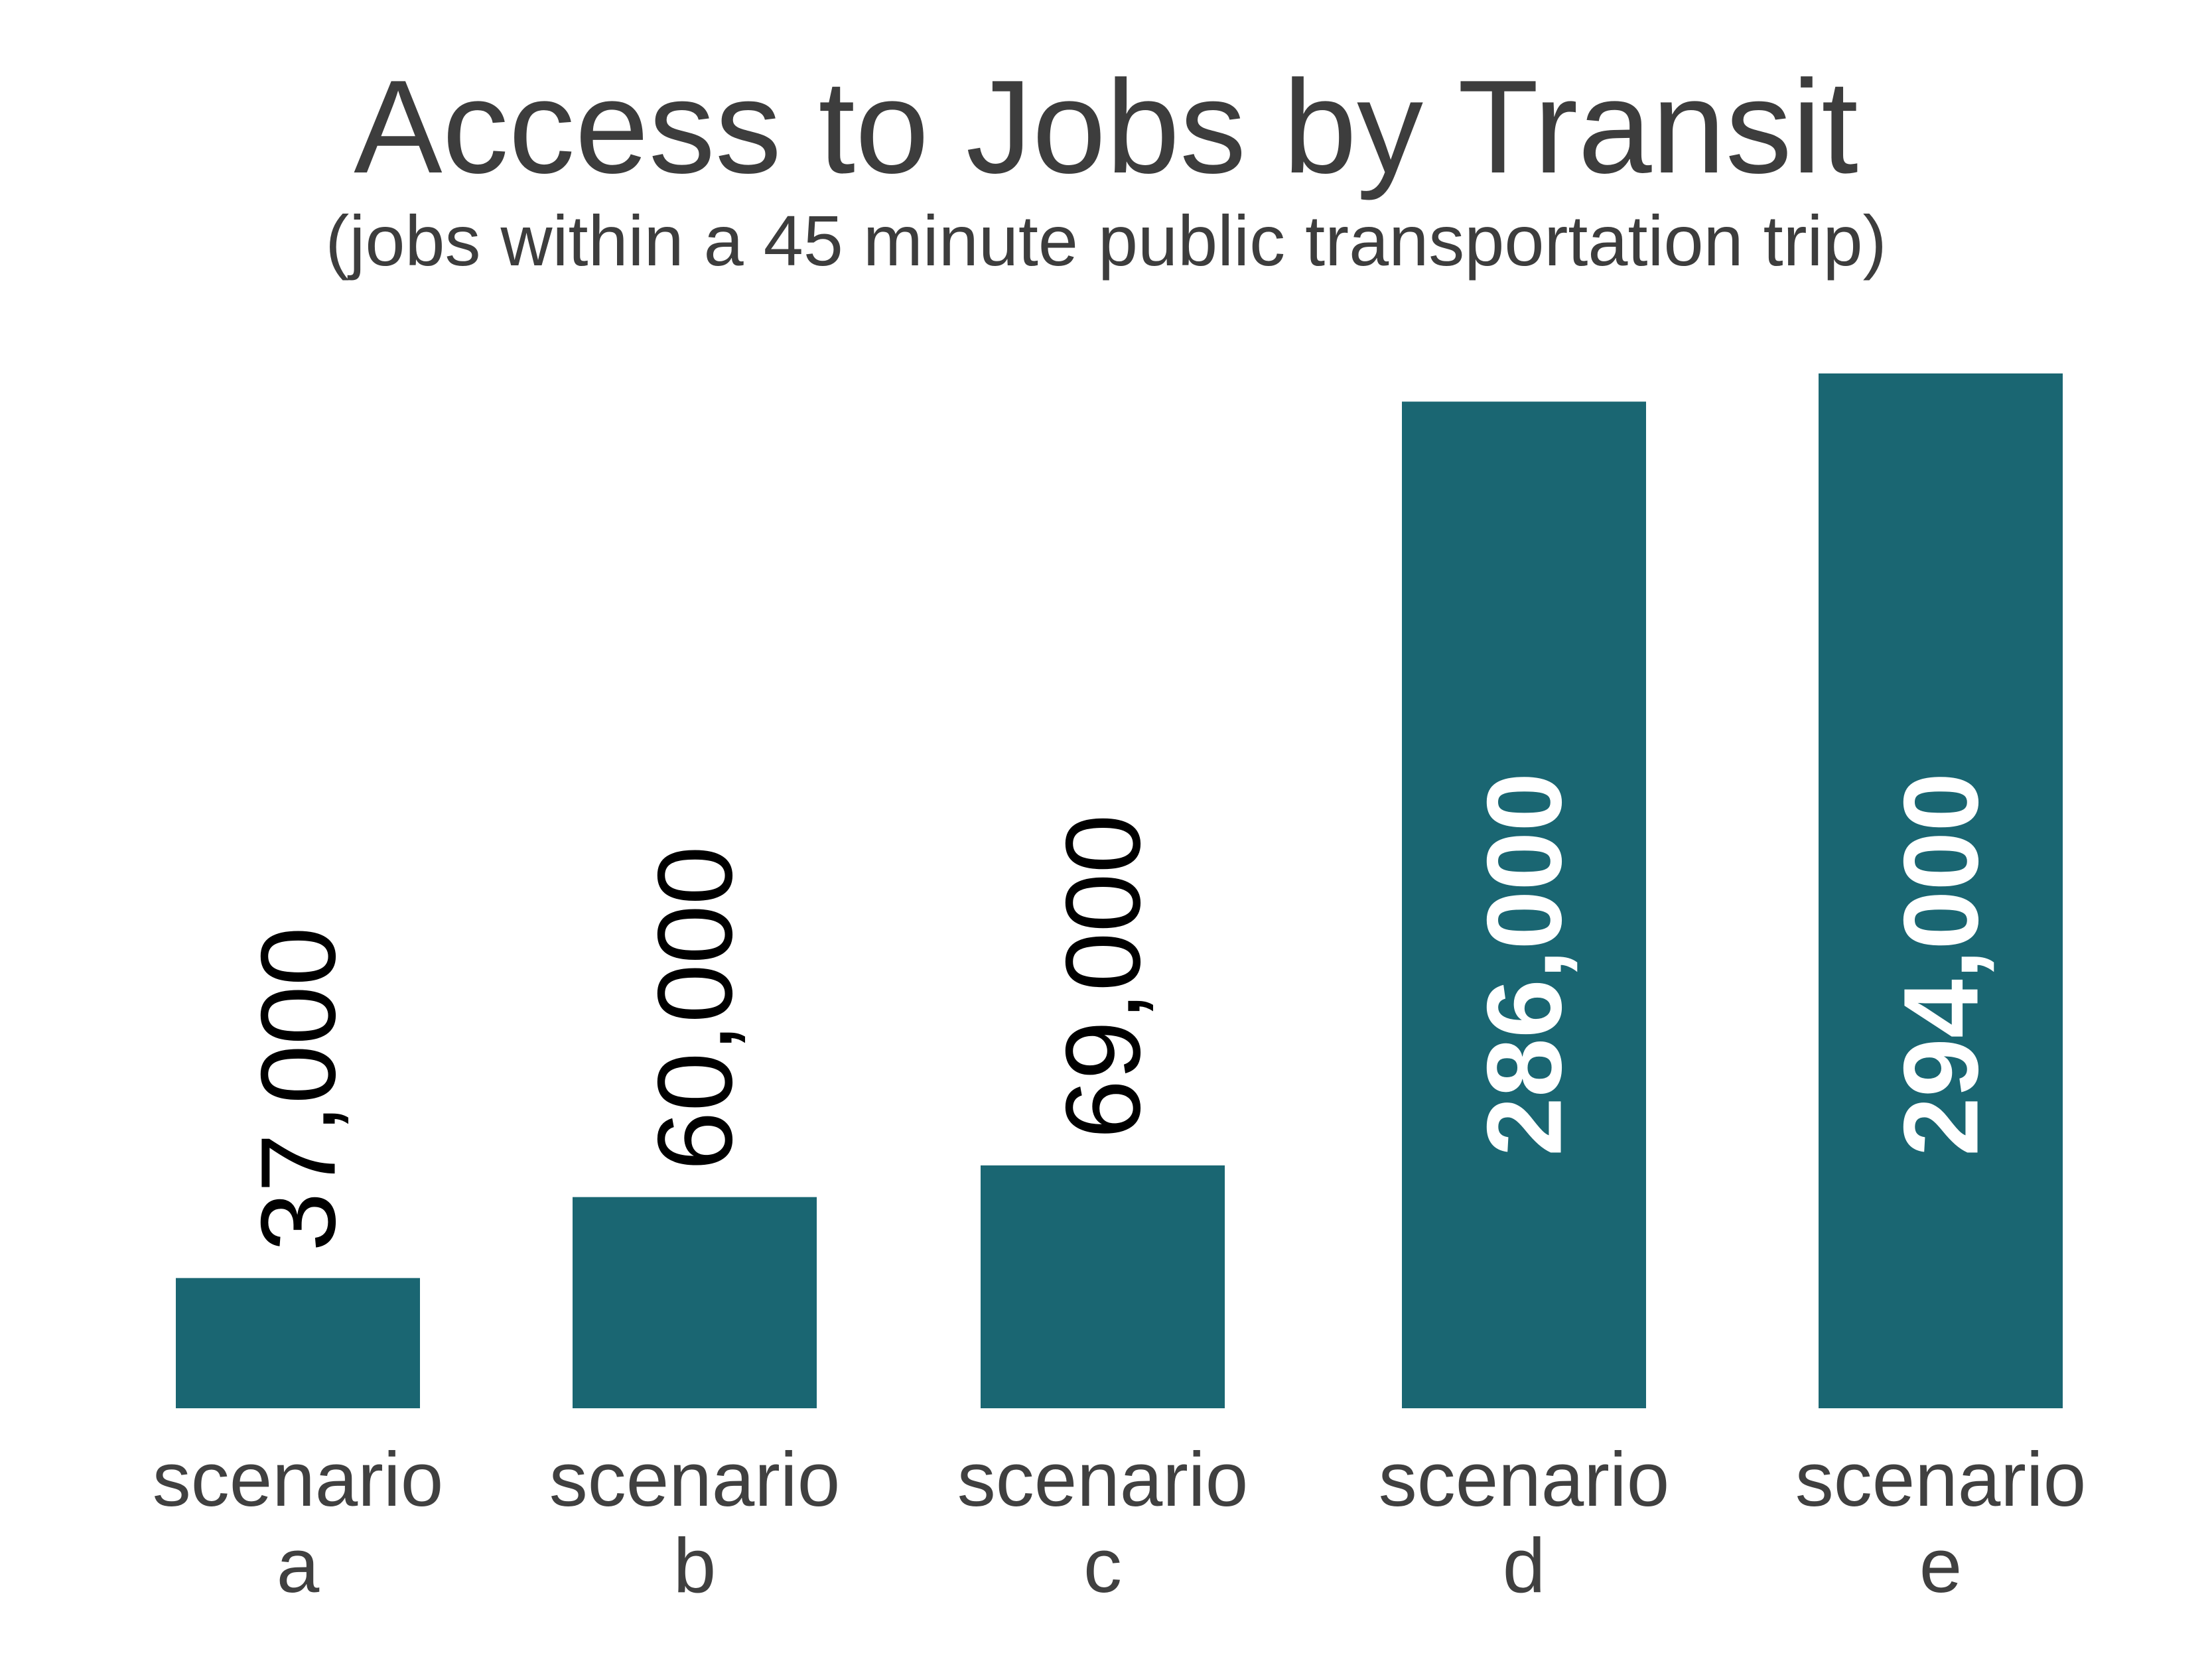 Image resolution: width=2212 pixels, height=1659 pixels. Describe the element at coordinates (1103, 977) in the screenshot. I see `value-label-3: 69,000` at that location.